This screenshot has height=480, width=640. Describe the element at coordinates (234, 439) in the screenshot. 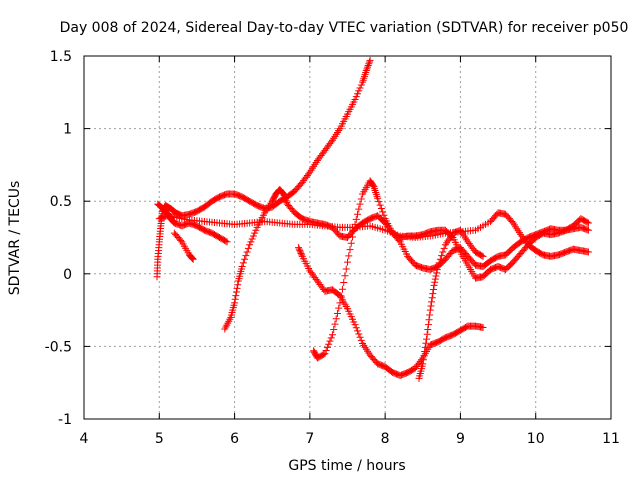

I see `x-tick-label: 6` at that location.